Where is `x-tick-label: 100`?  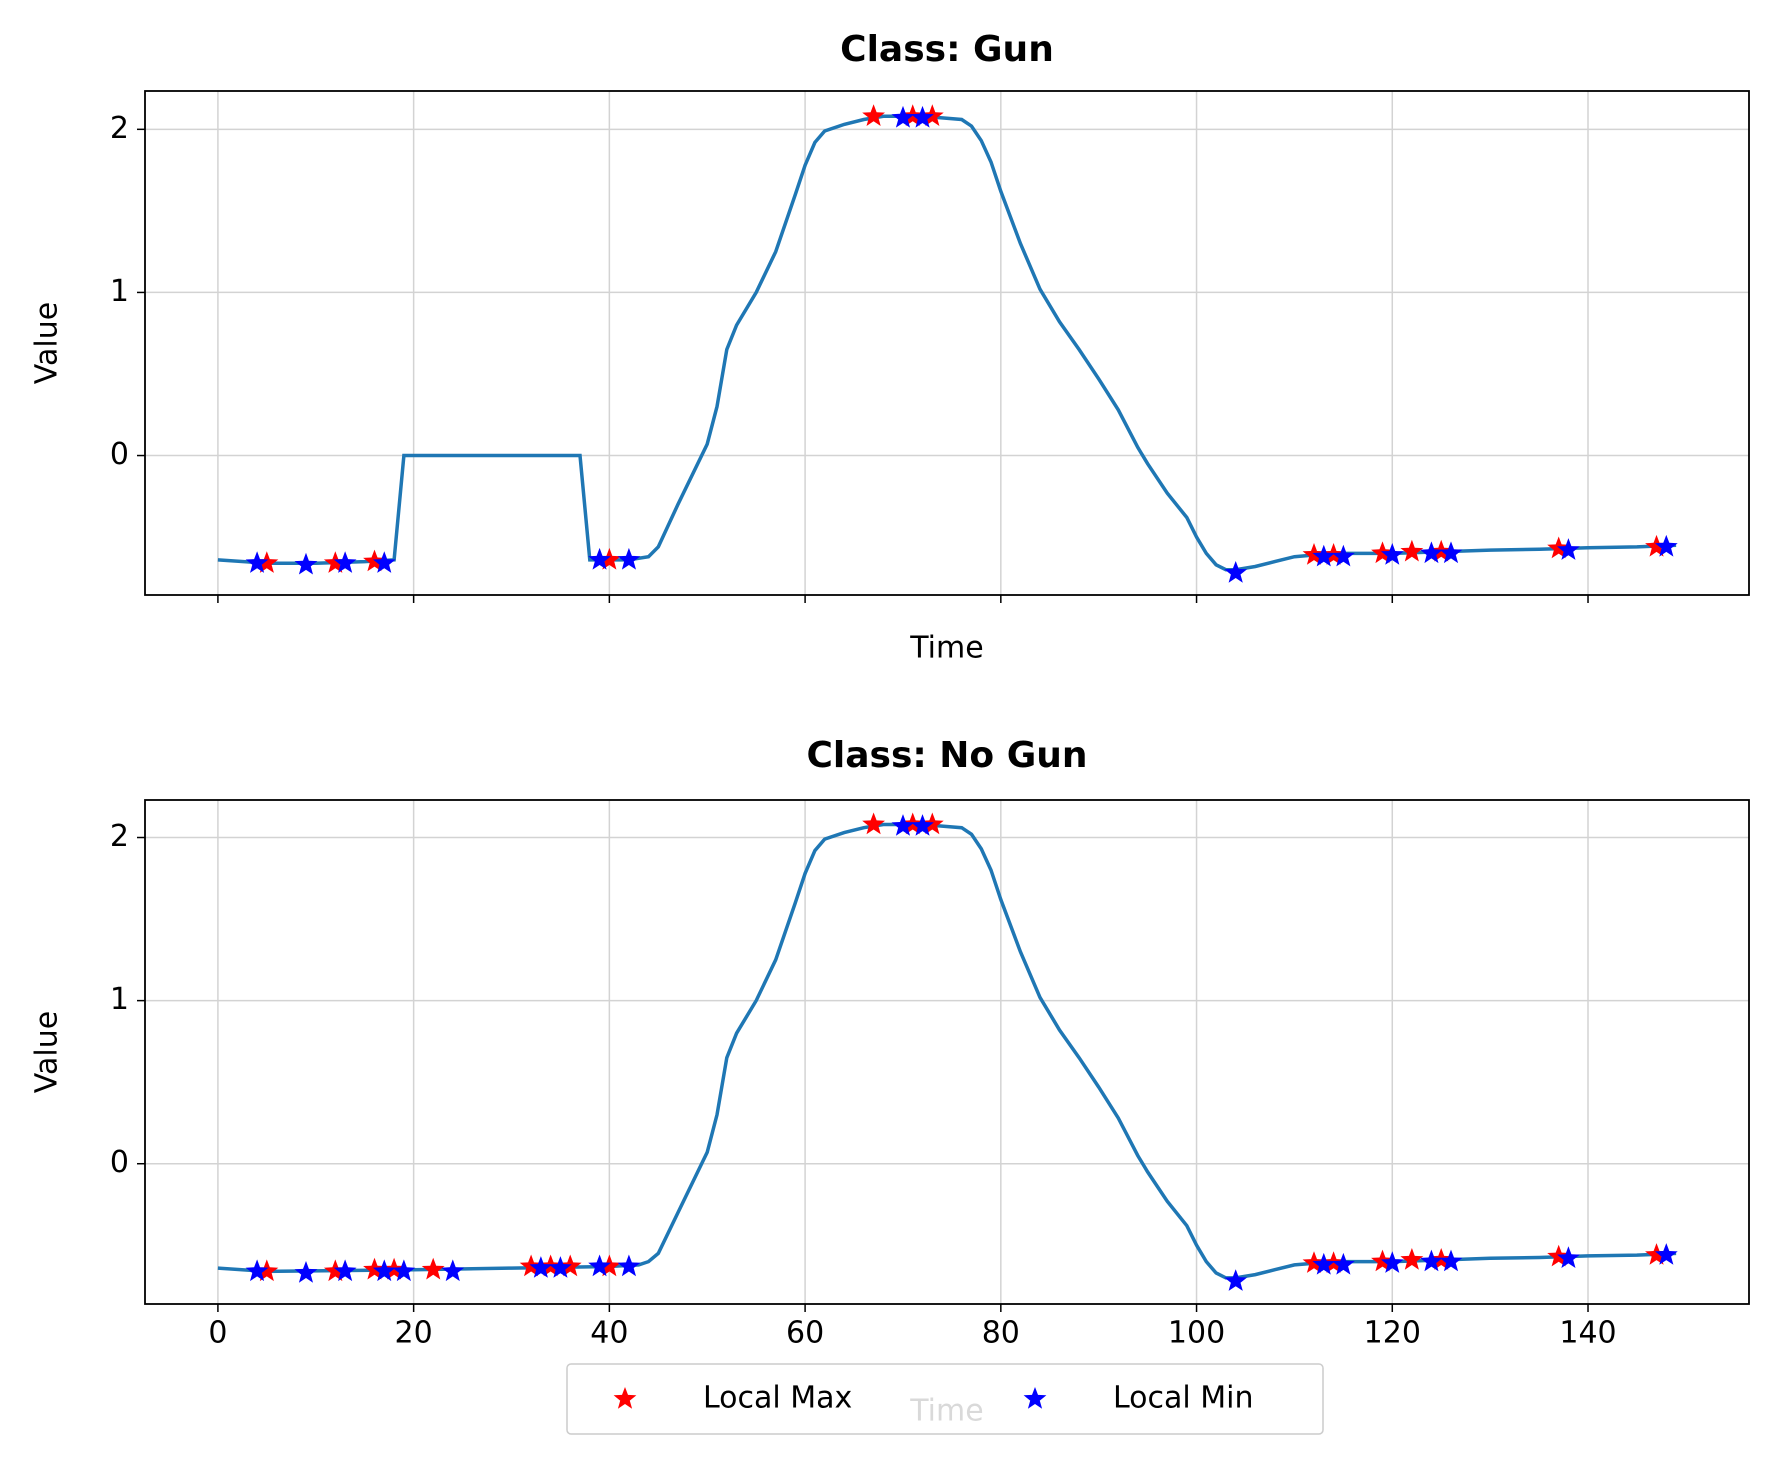 x-tick-label: 100 is located at coordinates (1196, 1333).